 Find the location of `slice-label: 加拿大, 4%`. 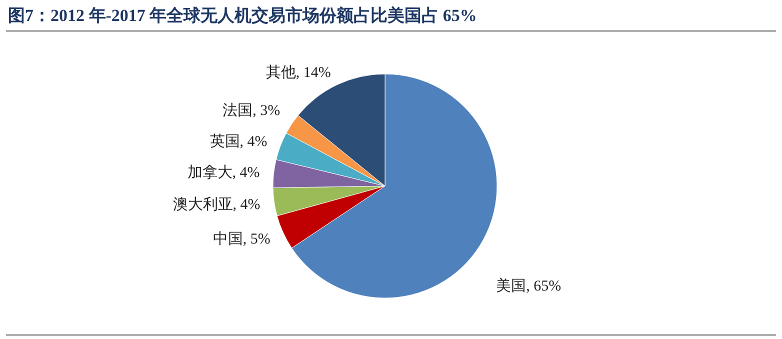

slice-label: 加拿大, 4% is located at coordinates (223, 173).